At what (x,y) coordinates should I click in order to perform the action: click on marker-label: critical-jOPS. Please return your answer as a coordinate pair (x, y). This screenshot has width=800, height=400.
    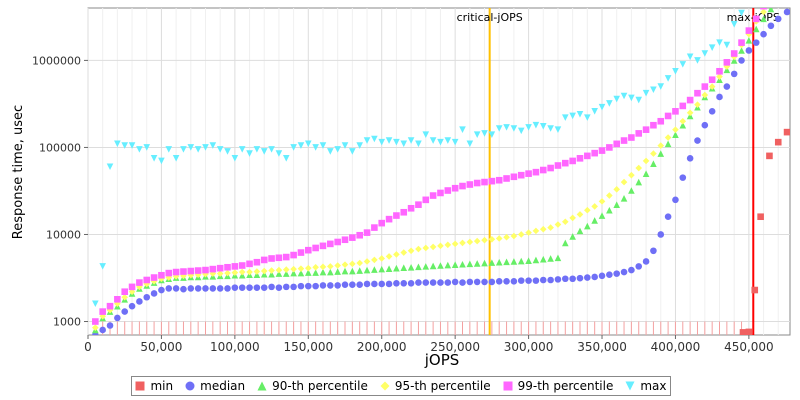
    Looking at the image, I should click on (490, 17).